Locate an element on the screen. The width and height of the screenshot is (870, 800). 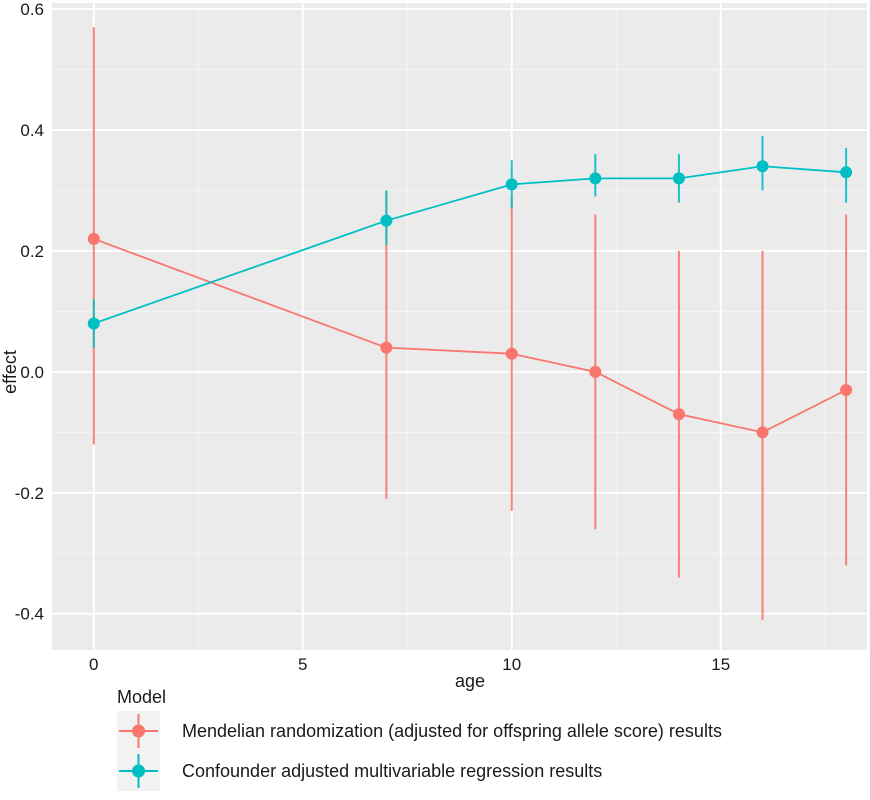
x-tick-label: 5 is located at coordinates (302, 664).